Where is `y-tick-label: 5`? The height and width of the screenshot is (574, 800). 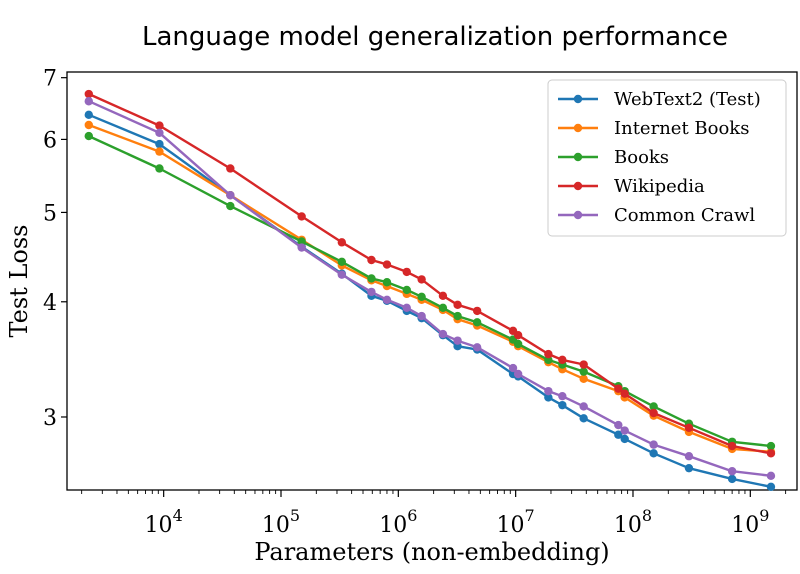 y-tick-label: 5 is located at coordinates (50, 213).